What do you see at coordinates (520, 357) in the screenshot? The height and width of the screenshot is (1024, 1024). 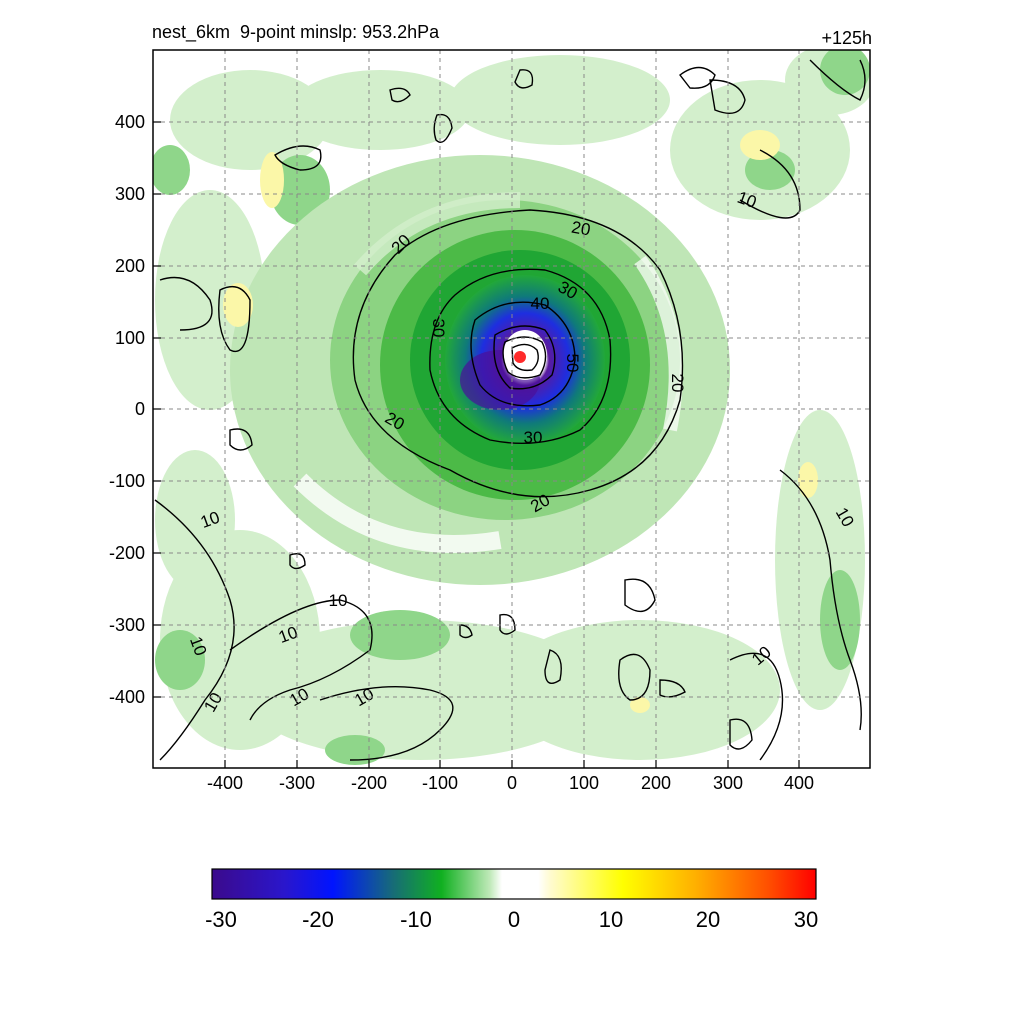 I see `storm-center-marker` at bounding box center [520, 357].